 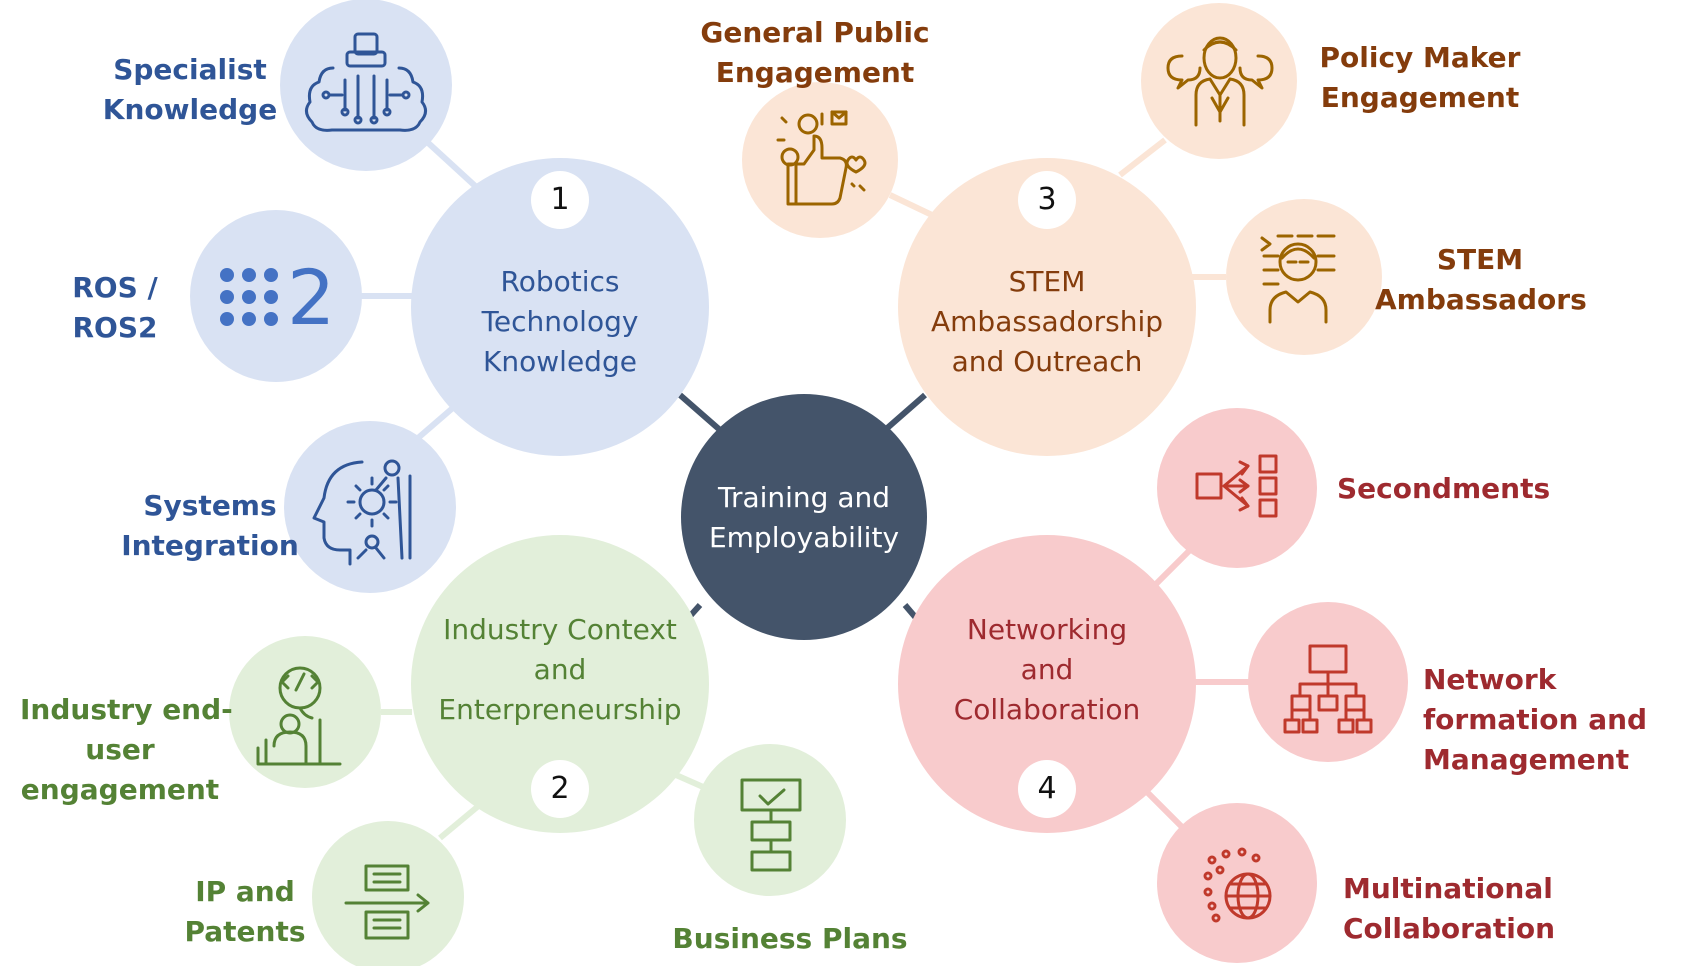 I want to click on hub-label-robotics: Robotics Technology Knowledge, so click(x=560, y=322).